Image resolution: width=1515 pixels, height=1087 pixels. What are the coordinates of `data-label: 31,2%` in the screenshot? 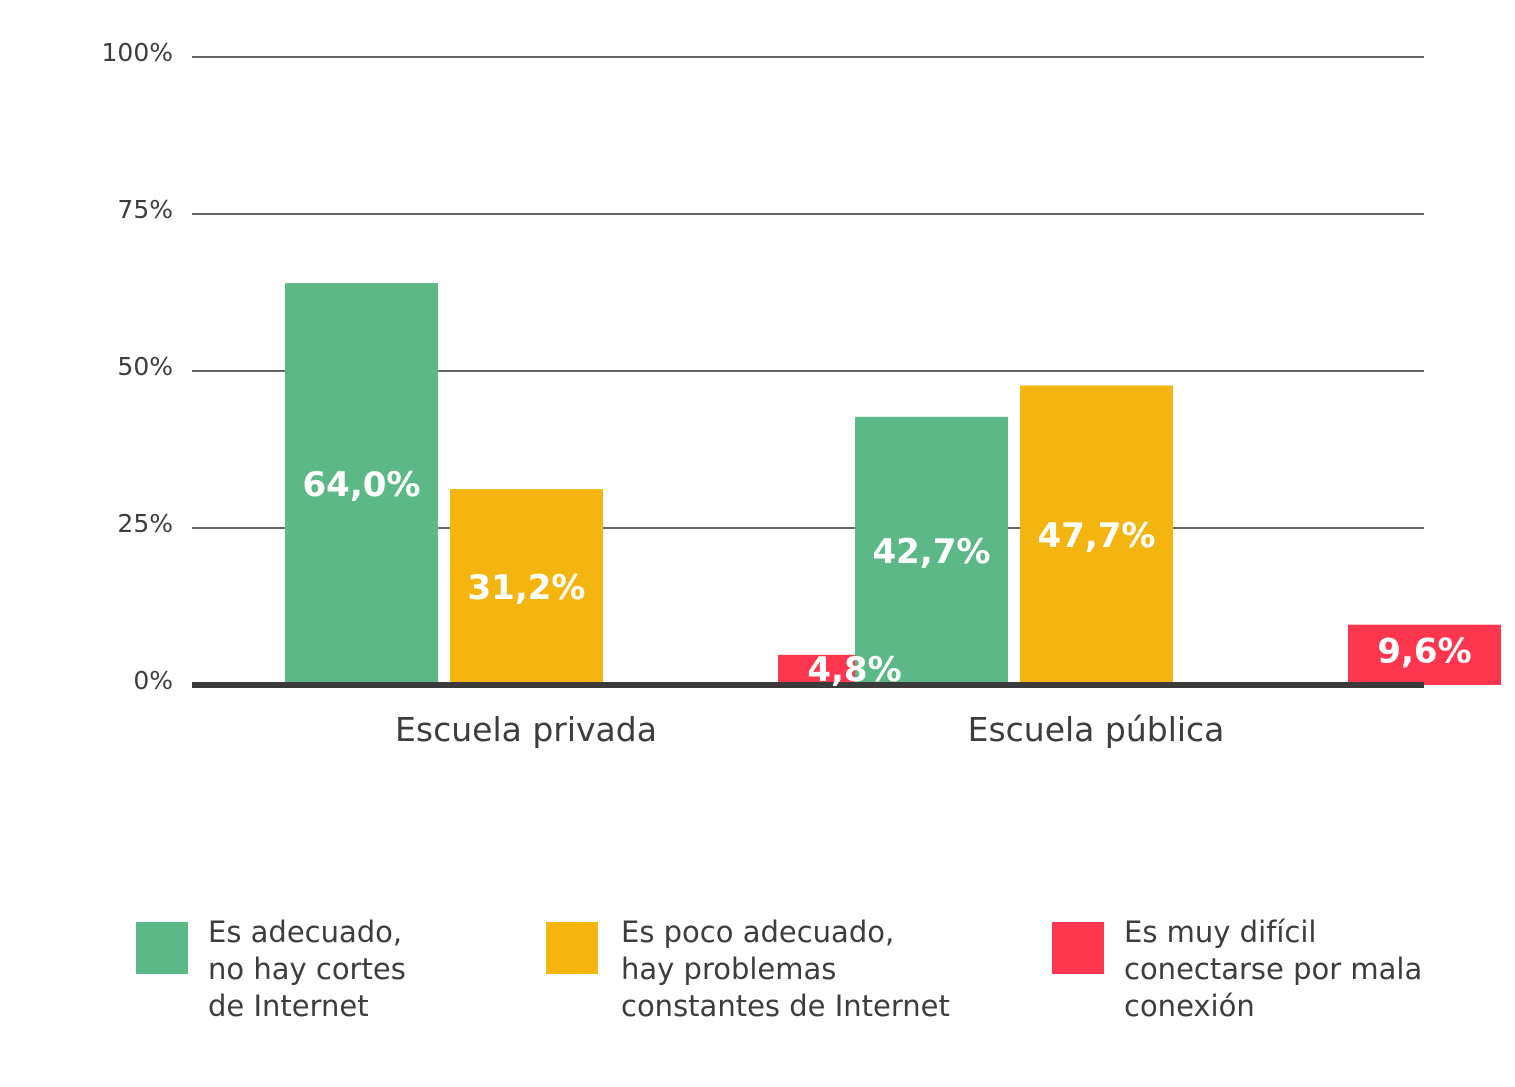 It's located at (527, 588).